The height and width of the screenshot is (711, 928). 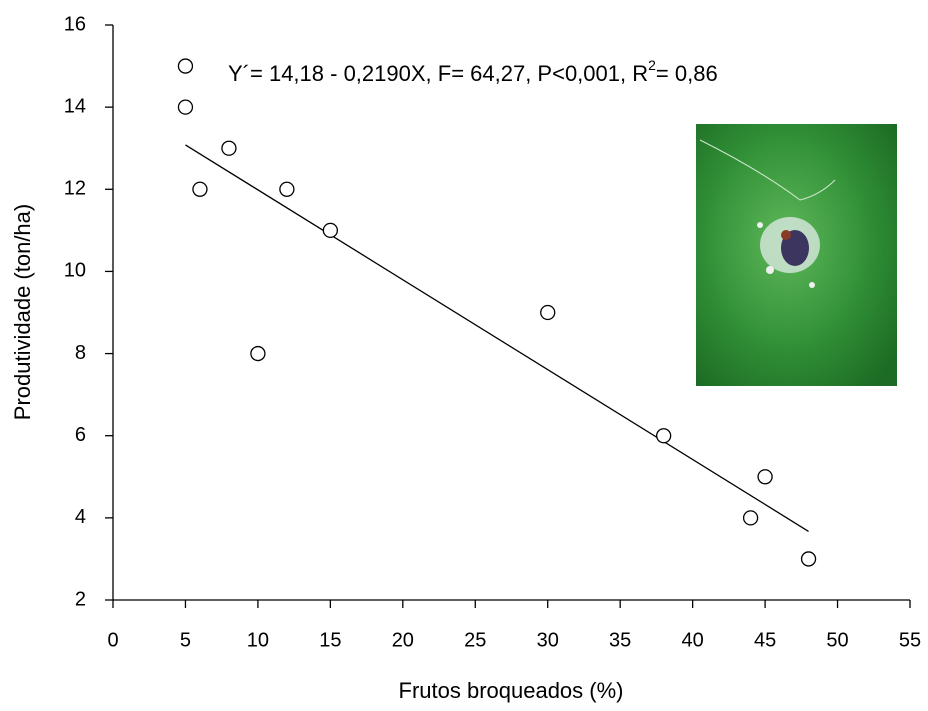 What do you see at coordinates (403, 640) in the screenshot?
I see `x-tick-label: 20` at bounding box center [403, 640].